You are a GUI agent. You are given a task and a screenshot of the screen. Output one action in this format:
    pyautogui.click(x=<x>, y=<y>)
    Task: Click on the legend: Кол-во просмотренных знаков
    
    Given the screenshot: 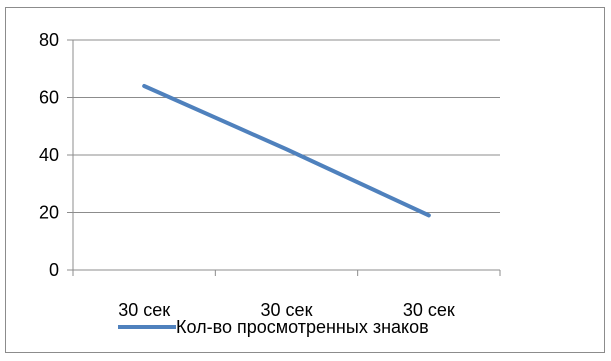 What is the action you would take?
    pyautogui.click(x=273, y=327)
    